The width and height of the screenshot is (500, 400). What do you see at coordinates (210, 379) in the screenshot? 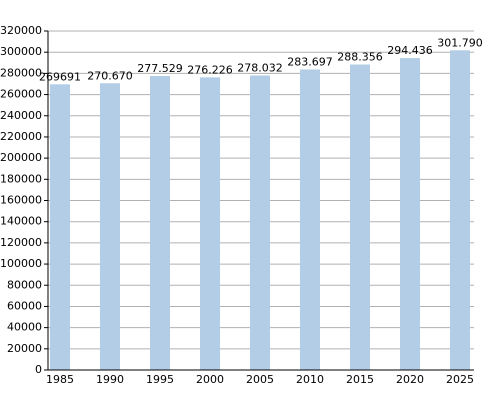
I see `x-tick-label: 2000` at bounding box center [210, 379].